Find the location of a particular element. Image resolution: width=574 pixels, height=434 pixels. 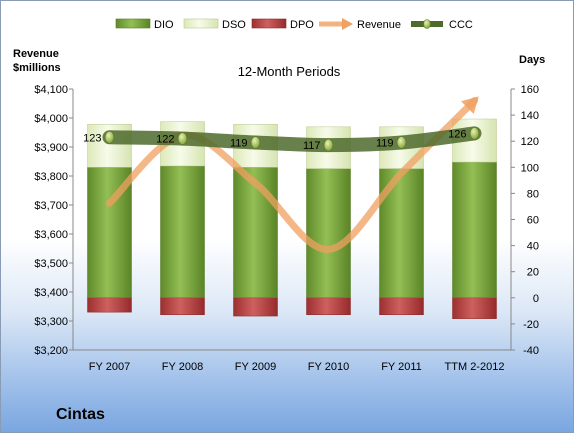

left-axis-title: $millions is located at coordinates (37, 68).